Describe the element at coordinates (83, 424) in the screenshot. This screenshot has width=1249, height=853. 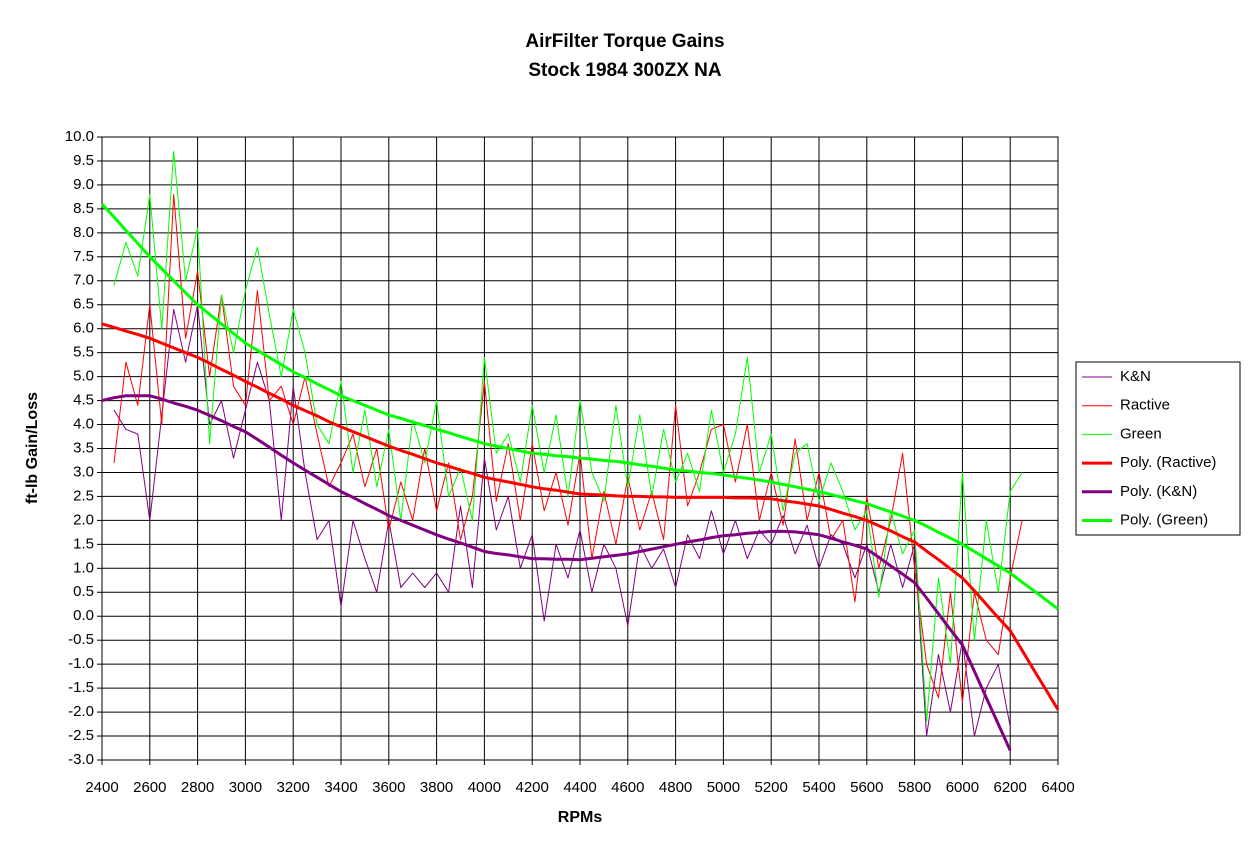
I see `y-tick-label: 4.0` at that location.